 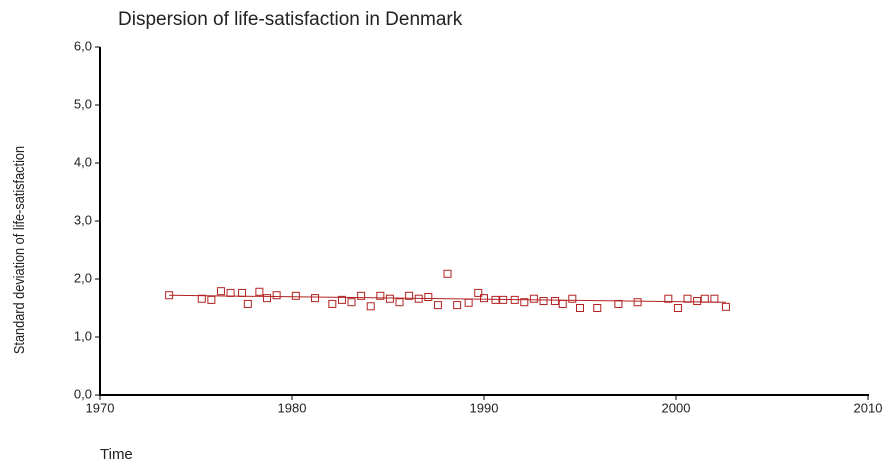 What do you see at coordinates (83, 277) in the screenshot?
I see `y-tick-label: 2,0` at bounding box center [83, 277].